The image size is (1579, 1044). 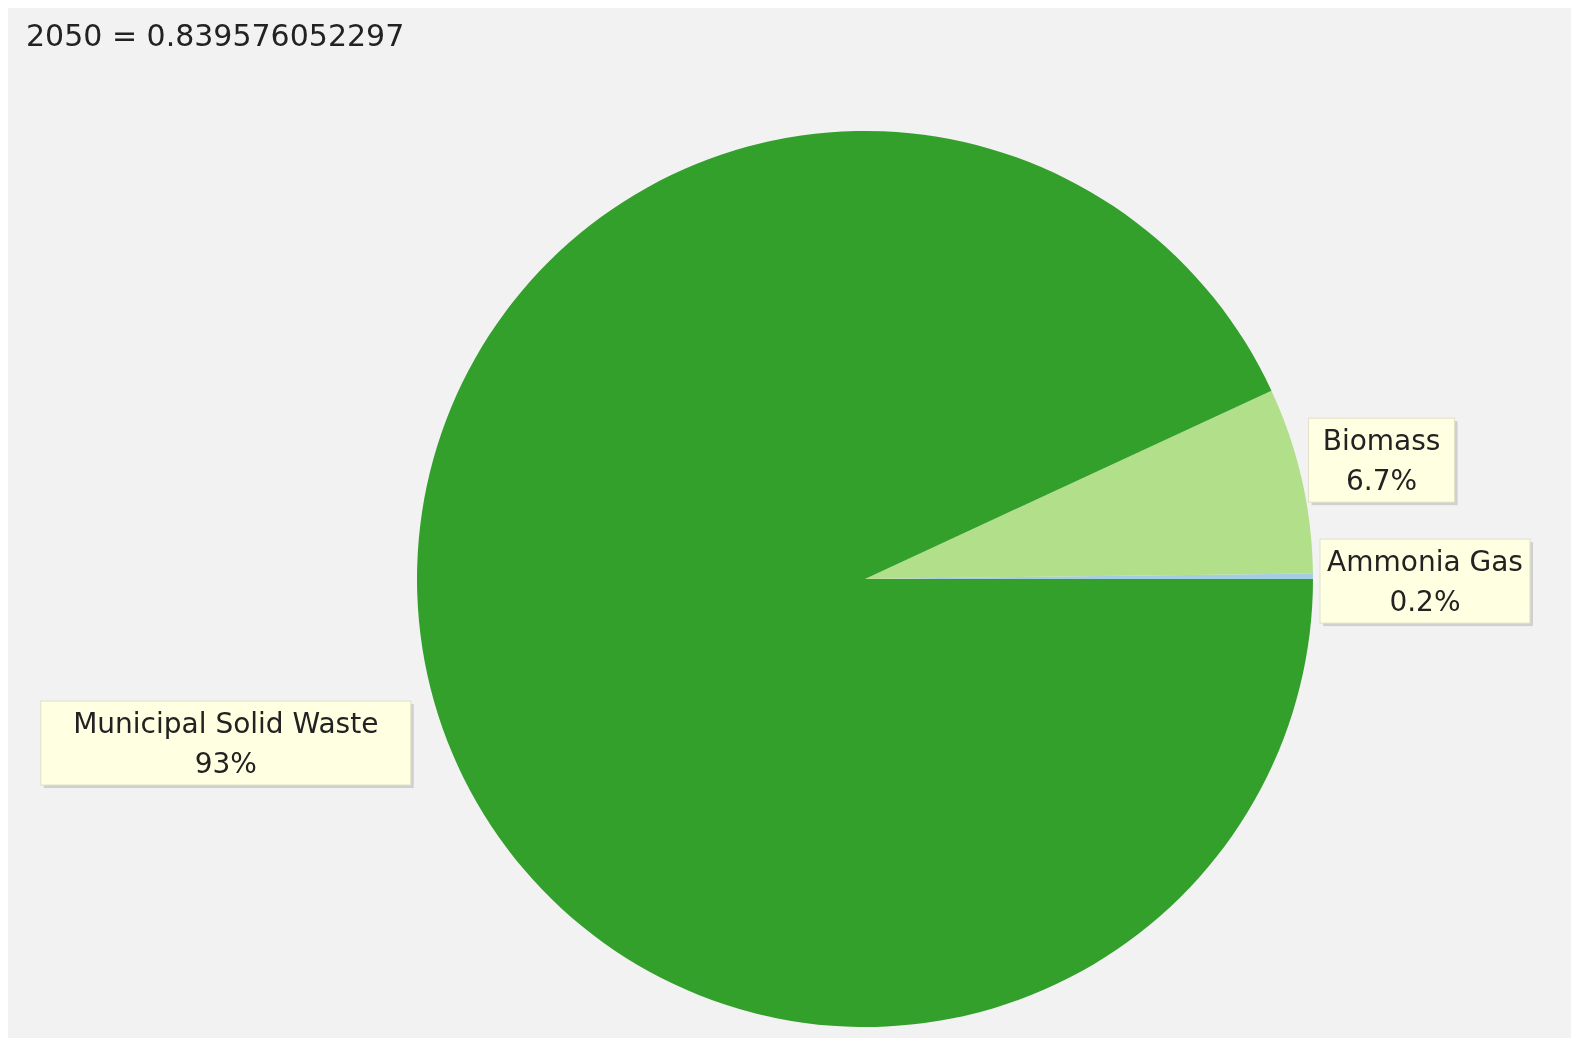 What do you see at coordinates (226, 724) in the screenshot?
I see `slice-label: Municipal Solid Waste` at bounding box center [226, 724].